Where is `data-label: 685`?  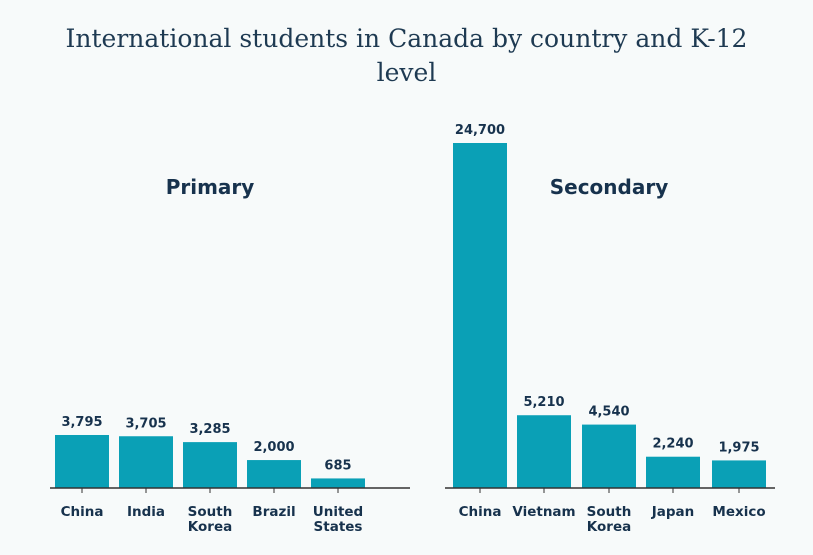 data-label: 685 is located at coordinates (337, 465).